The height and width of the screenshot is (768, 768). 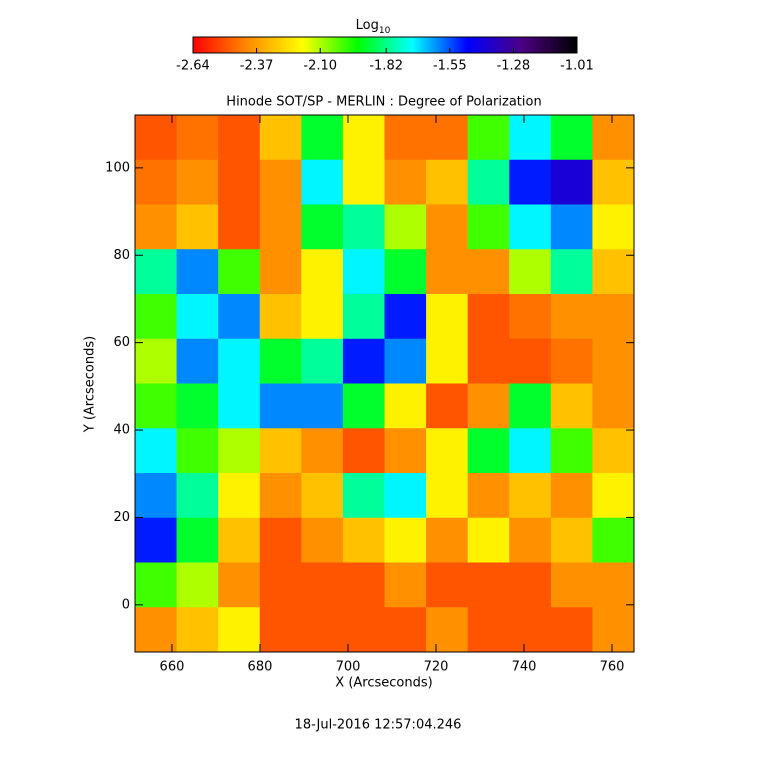 I want to click on y-tick-label: 20, so click(x=121, y=517).